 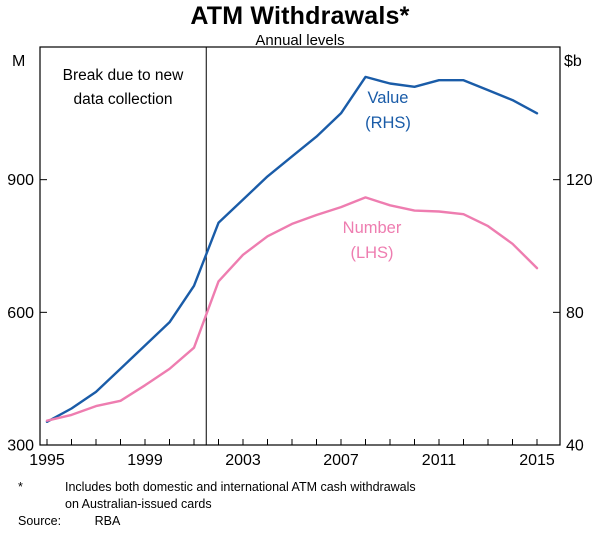 What do you see at coordinates (138, 503) in the screenshot?
I see `footnote-line2: on Australian-issued cards` at bounding box center [138, 503].